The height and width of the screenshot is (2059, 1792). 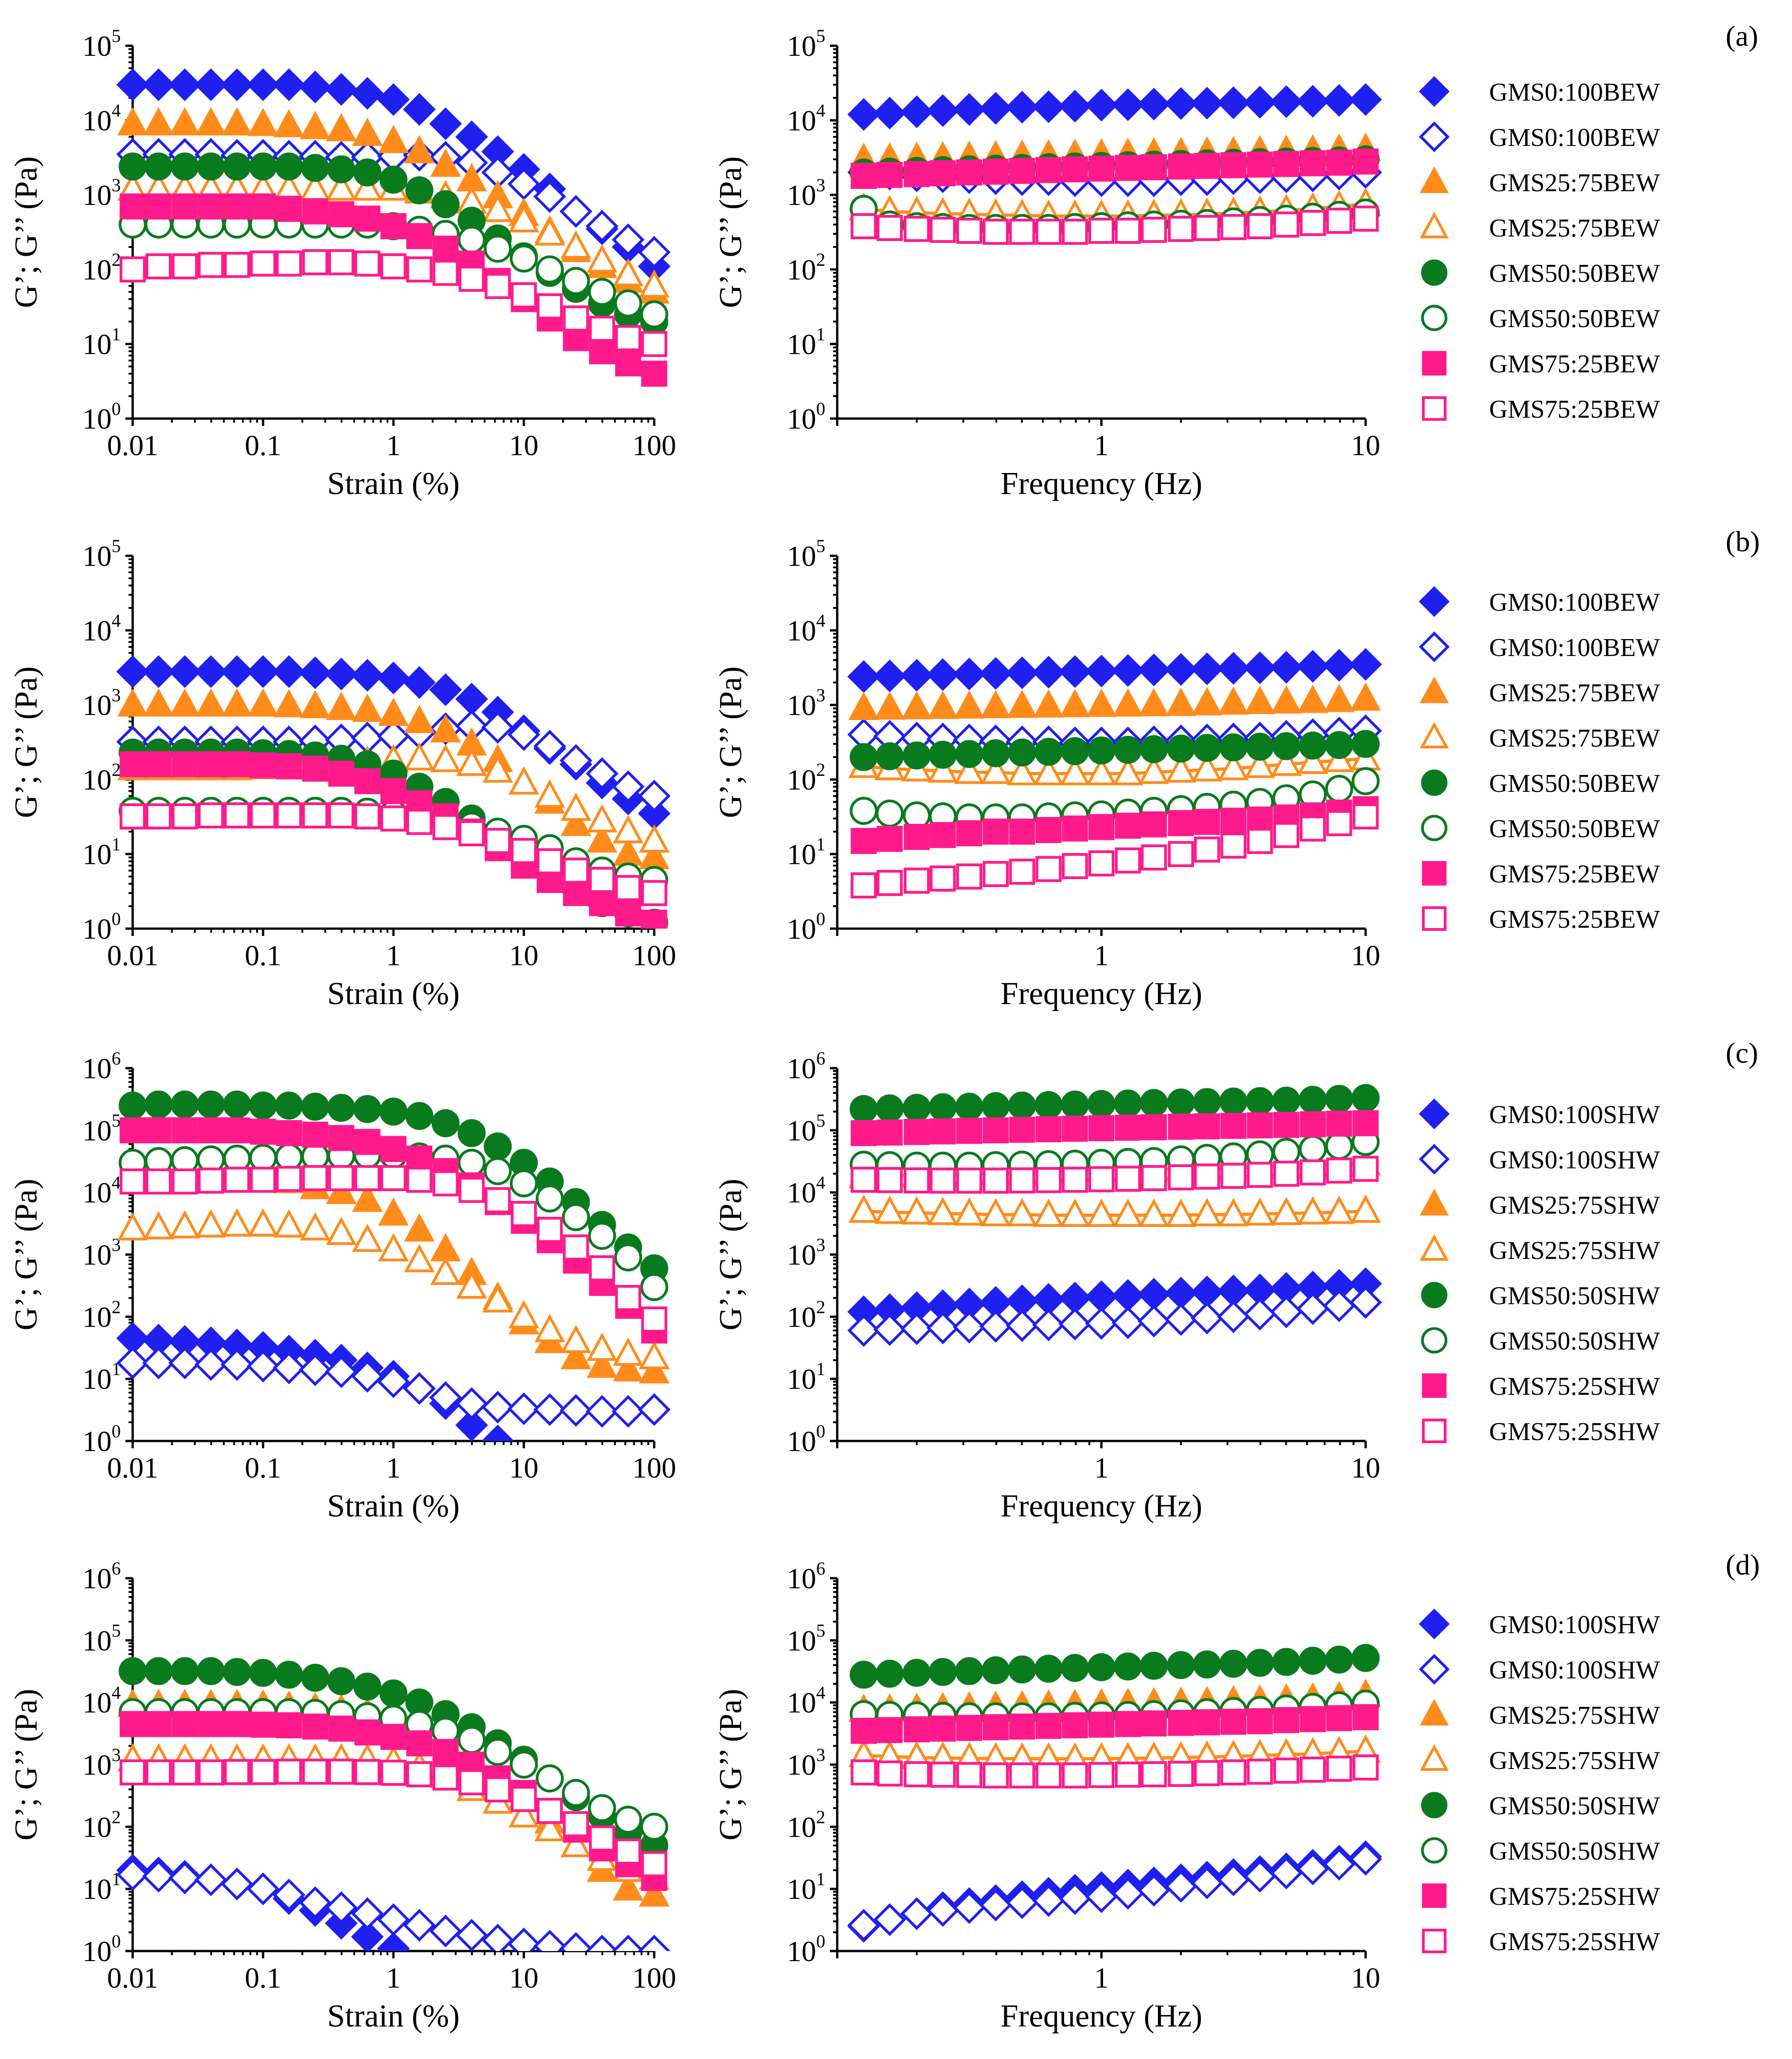 What do you see at coordinates (820, 845) in the screenshot?
I see `y-tick-exponent: 1` at bounding box center [820, 845].